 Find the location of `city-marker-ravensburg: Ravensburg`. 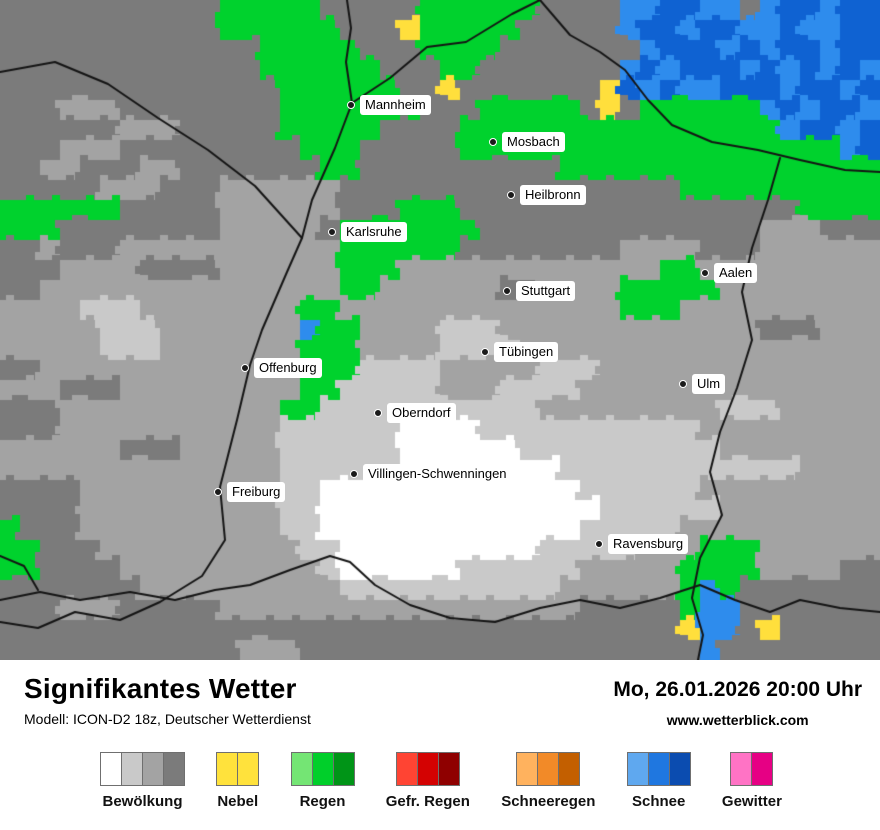

city-marker-ravensburg: Ravensburg is located at coordinates (642, 544).